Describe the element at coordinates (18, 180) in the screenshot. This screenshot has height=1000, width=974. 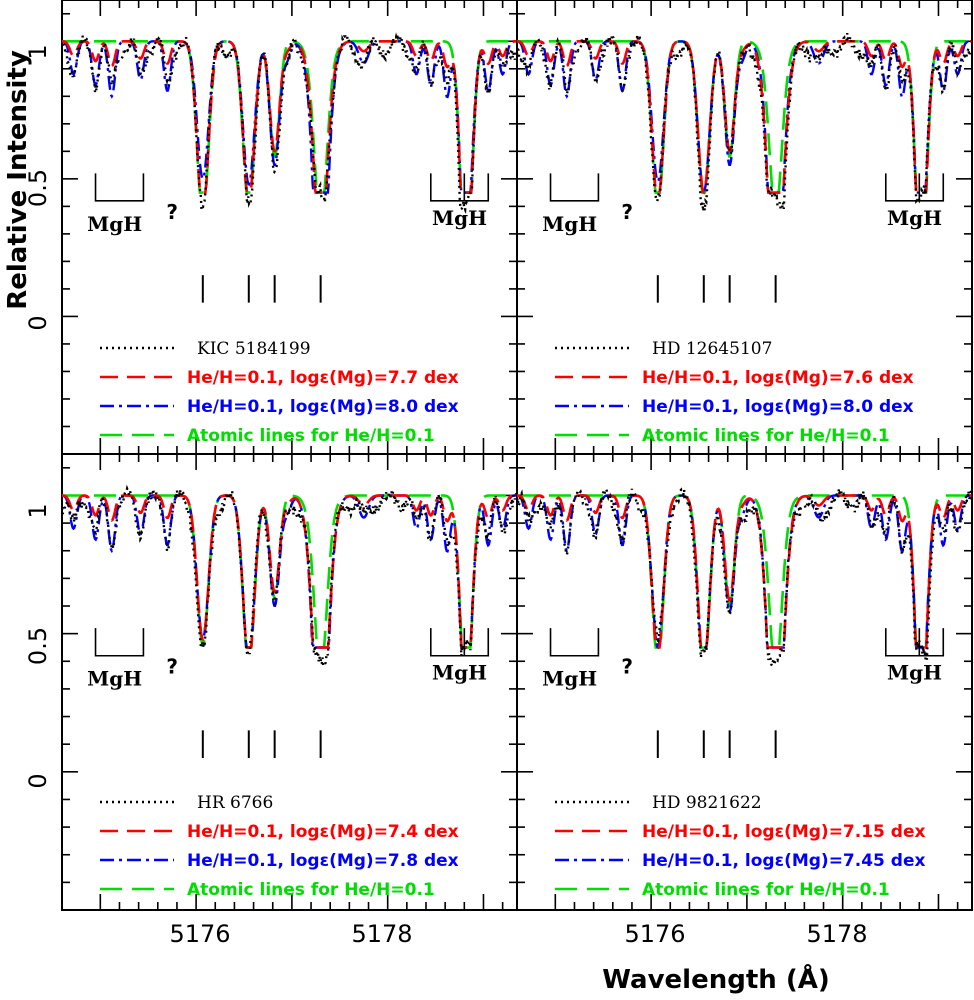
I see `y-axis-label: Relative Intensity` at that location.